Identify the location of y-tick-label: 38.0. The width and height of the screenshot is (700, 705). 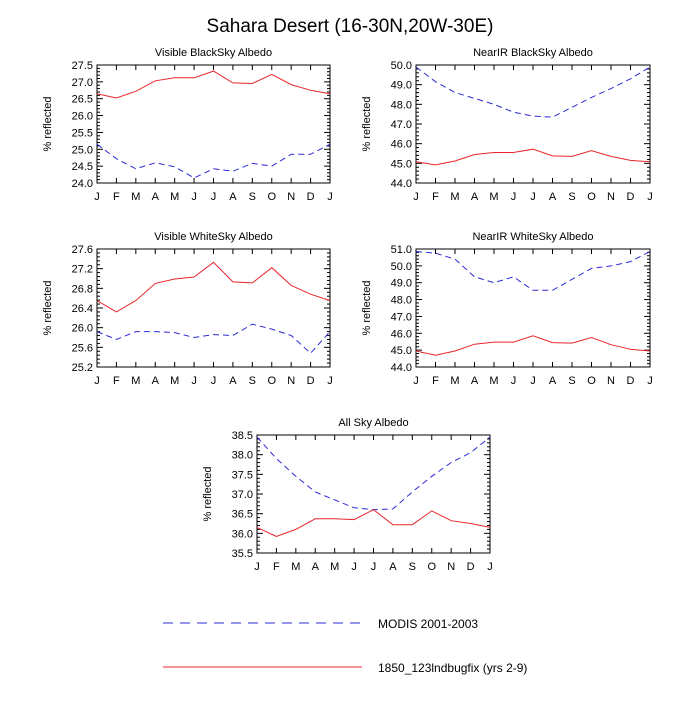
(242, 456).